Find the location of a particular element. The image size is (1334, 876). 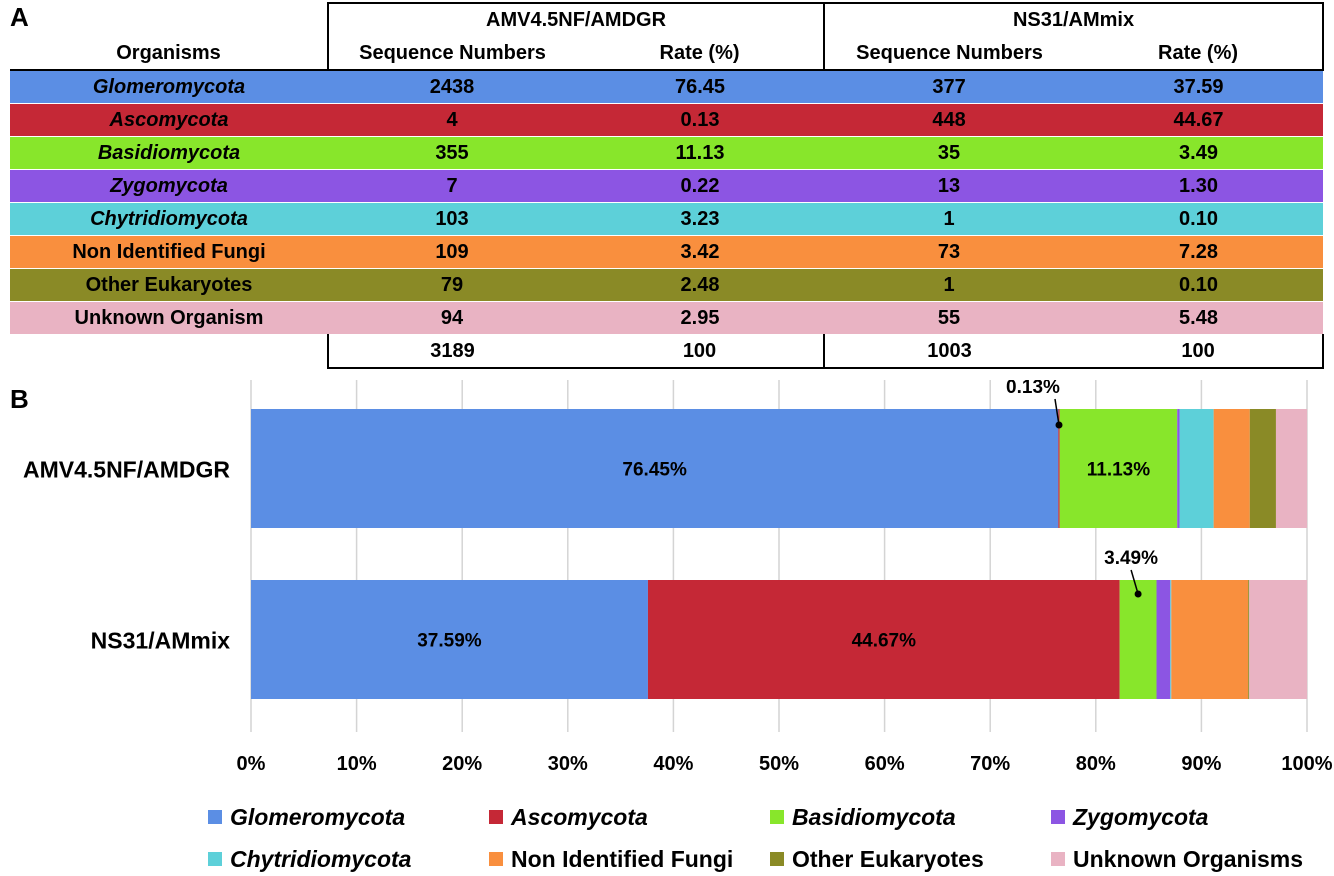

ns-rate-cell: 3.49 is located at coordinates (1199, 153).